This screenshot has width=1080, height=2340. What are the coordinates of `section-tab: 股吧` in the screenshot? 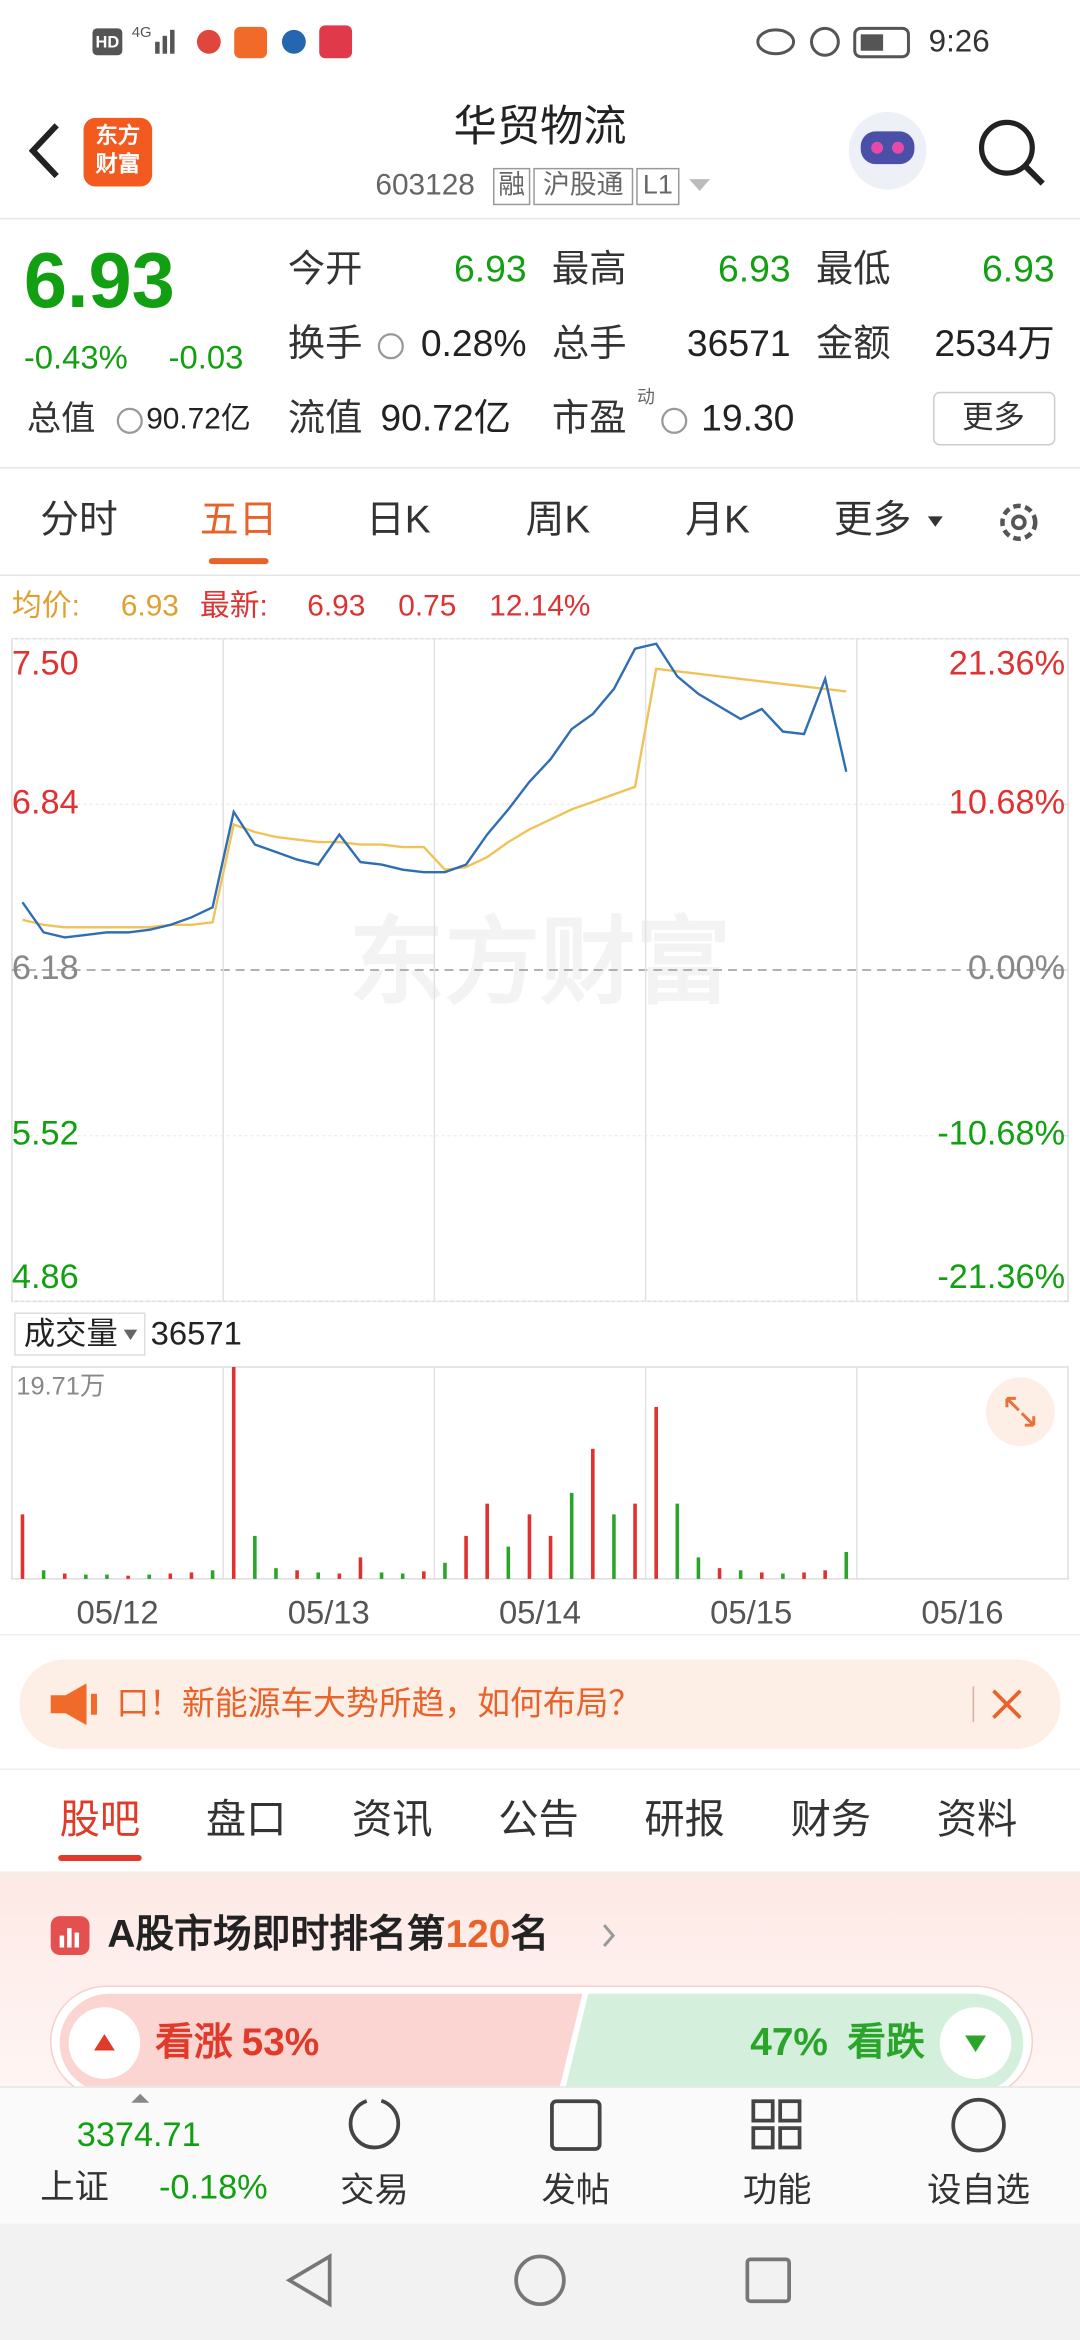 It's located at (100, 1819).